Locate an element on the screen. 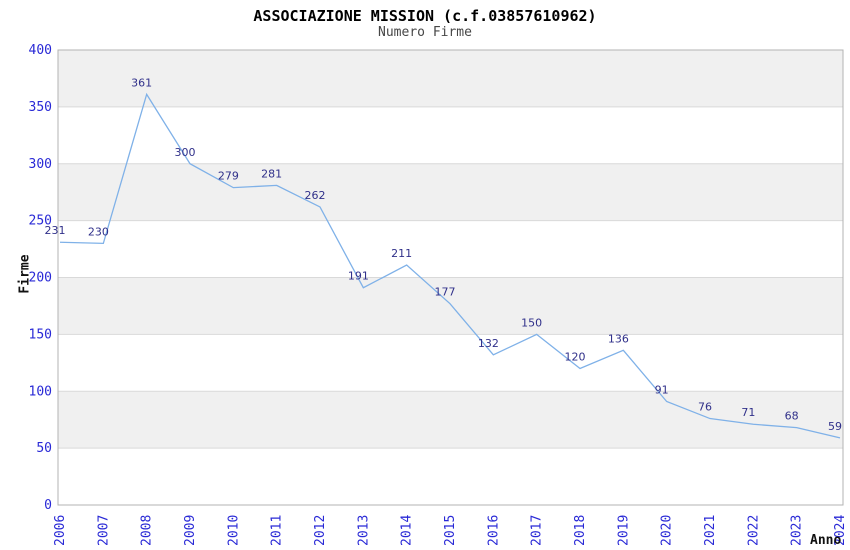  x-tick-label: 2020 is located at coordinates (667, 530).